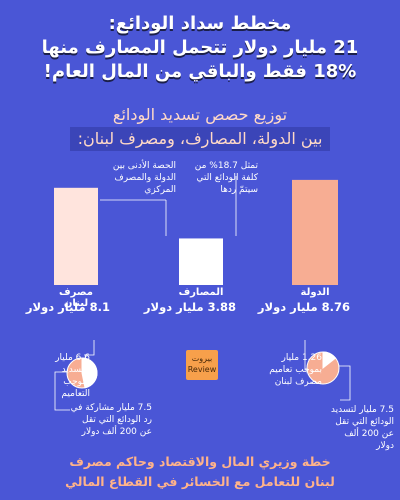  What do you see at coordinates (315, 292) in the screenshot?
I see `bar-label-state: الدولة` at bounding box center [315, 292].